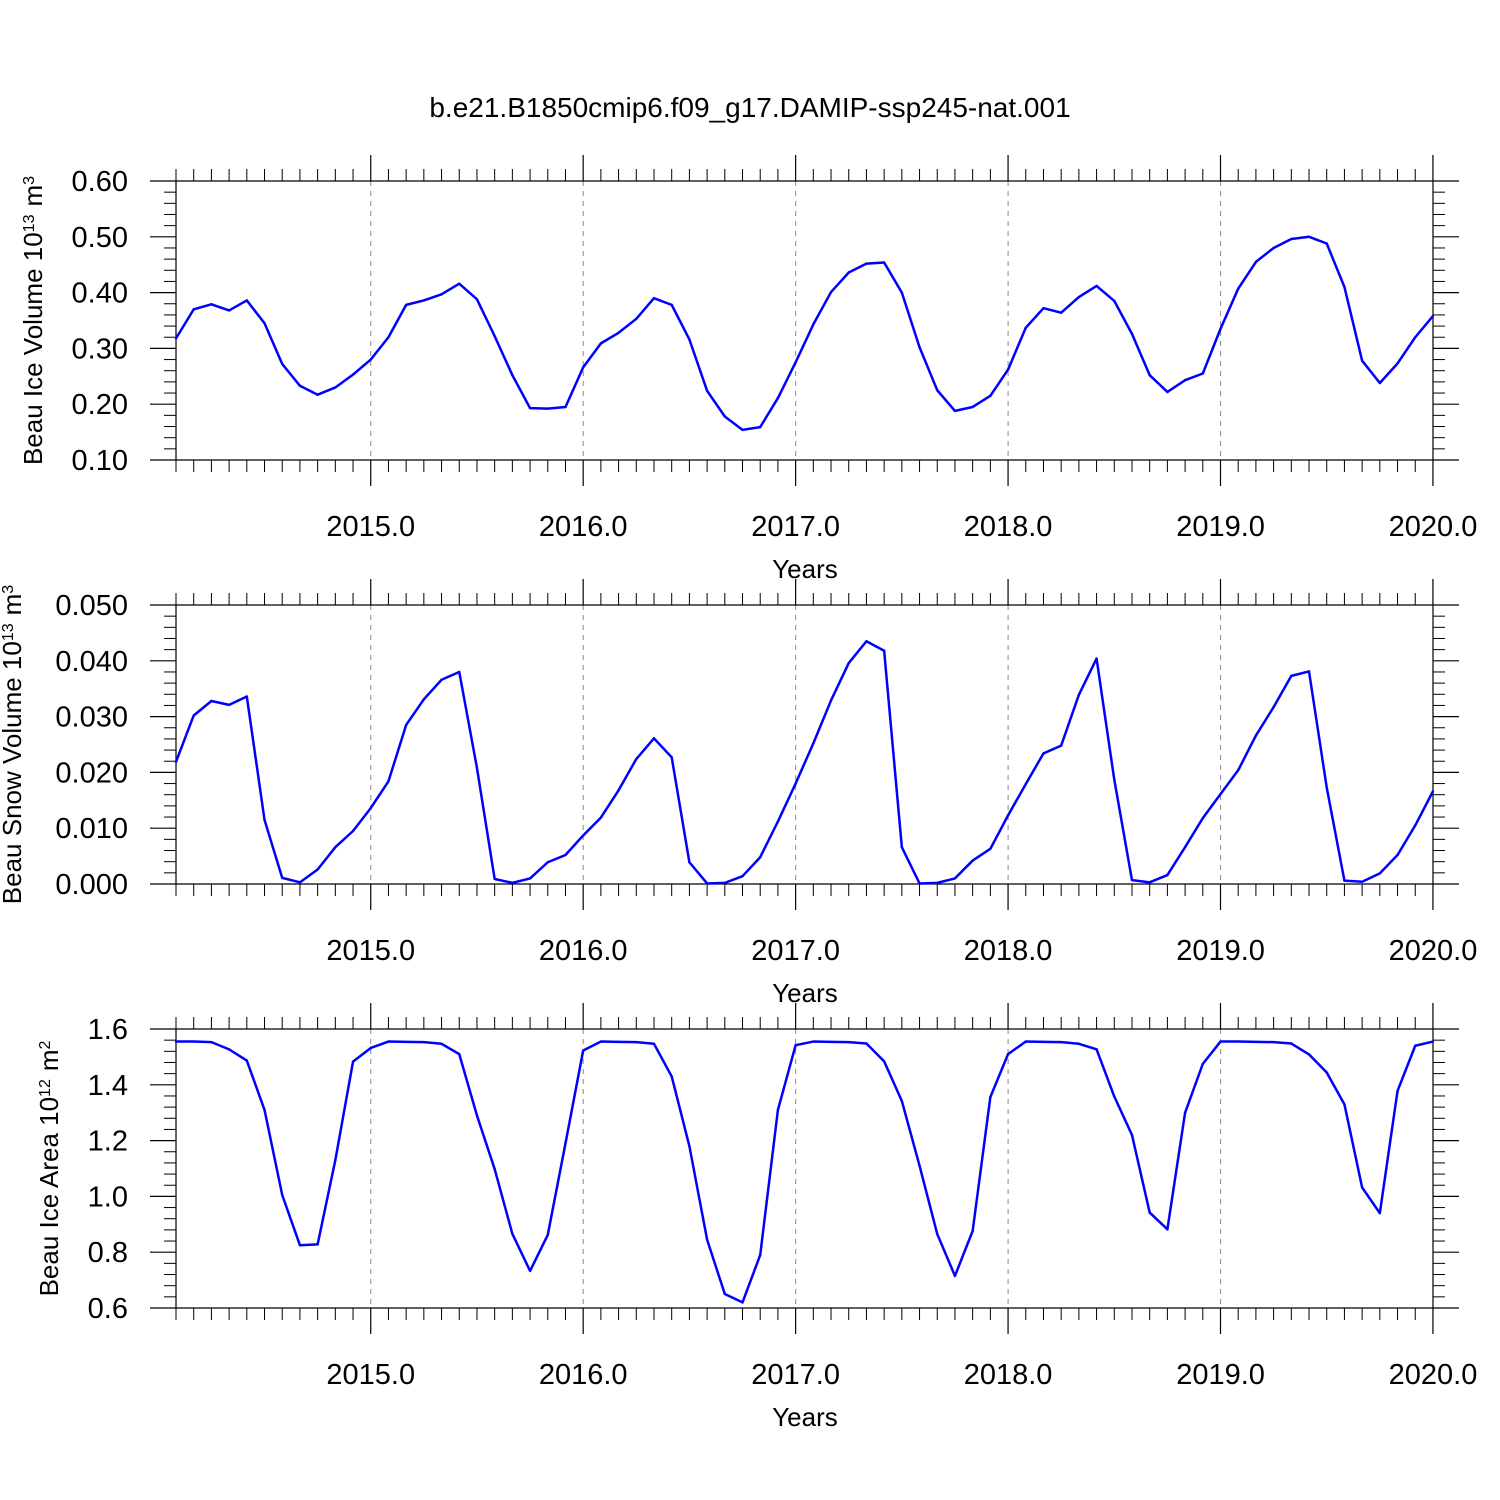 The width and height of the screenshot is (1500, 1500). I want to click on y-tick-label: 0.6, so click(108, 1309).